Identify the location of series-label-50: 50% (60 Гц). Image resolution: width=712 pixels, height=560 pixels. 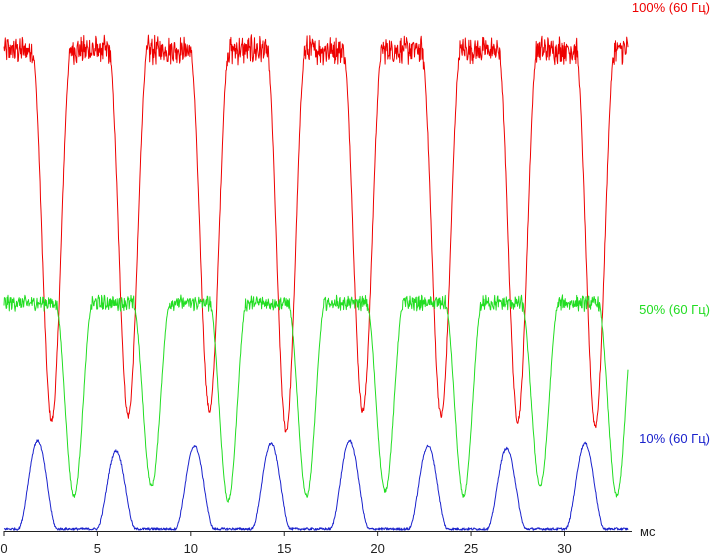
(674, 309).